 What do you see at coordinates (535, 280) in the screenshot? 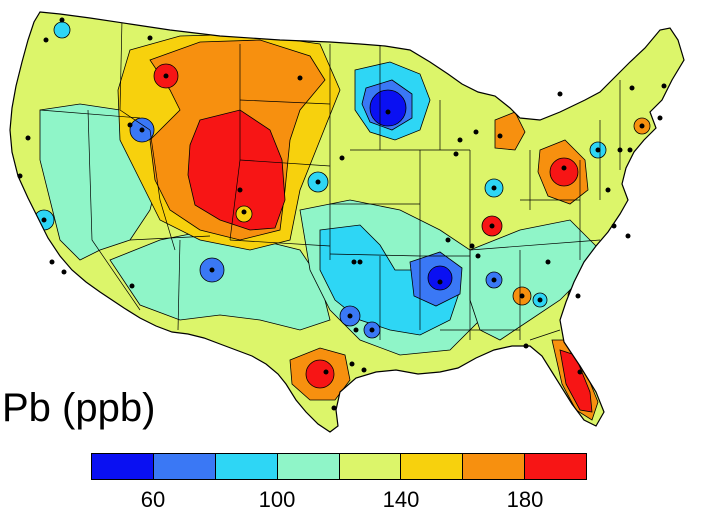
I see `contour-mid-southeast` at bounding box center [535, 280].